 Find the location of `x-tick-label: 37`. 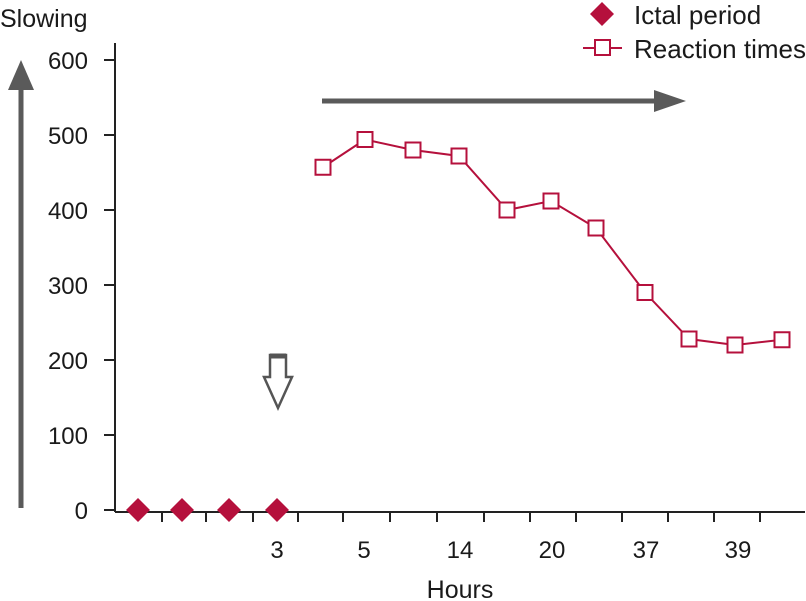

x-tick-label: 37 is located at coordinates (646, 550).